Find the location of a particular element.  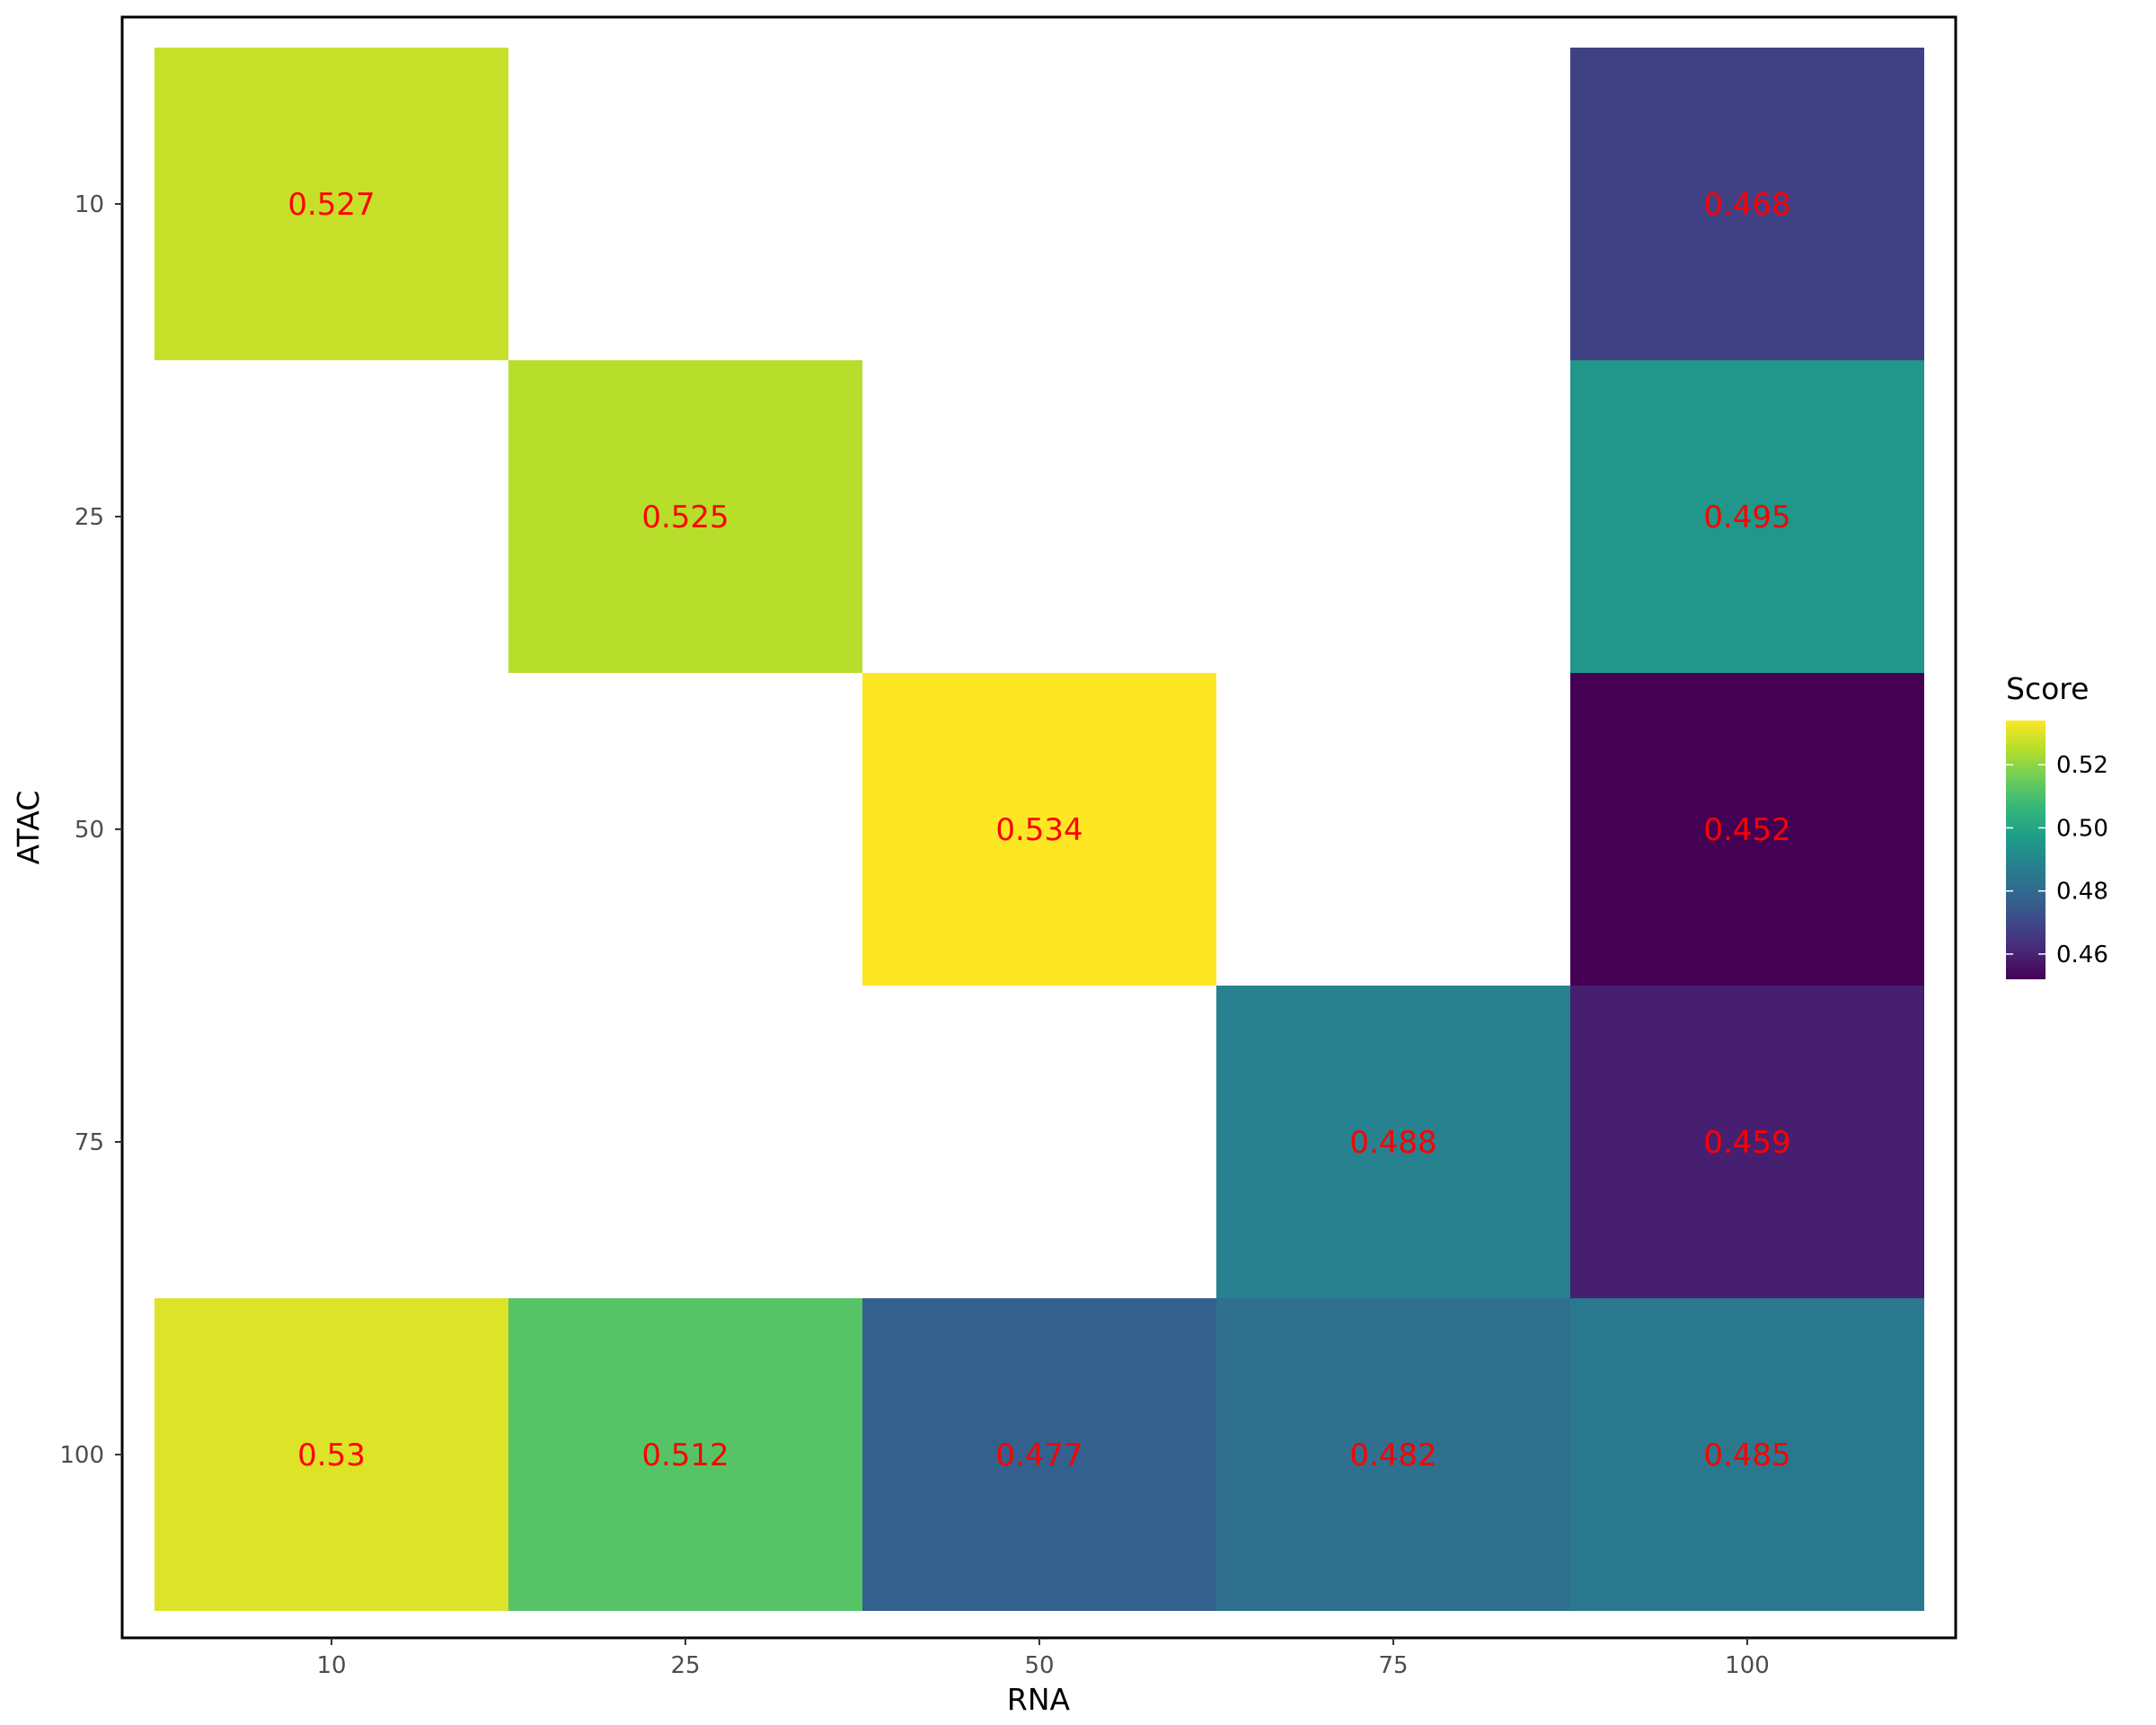

cell-value-label: 0.53 is located at coordinates (331, 1455).